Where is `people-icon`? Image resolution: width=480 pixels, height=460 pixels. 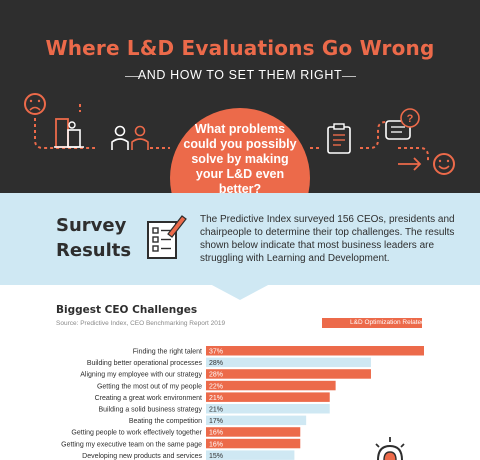
people-icon is located at coordinates (130, 137).